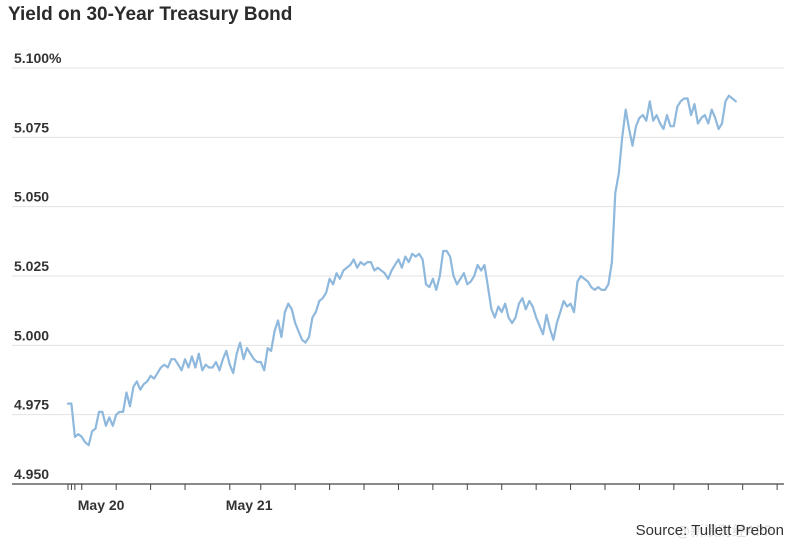 The image size is (794, 546). I want to click on y-tick-label: 5.025, so click(31, 266).